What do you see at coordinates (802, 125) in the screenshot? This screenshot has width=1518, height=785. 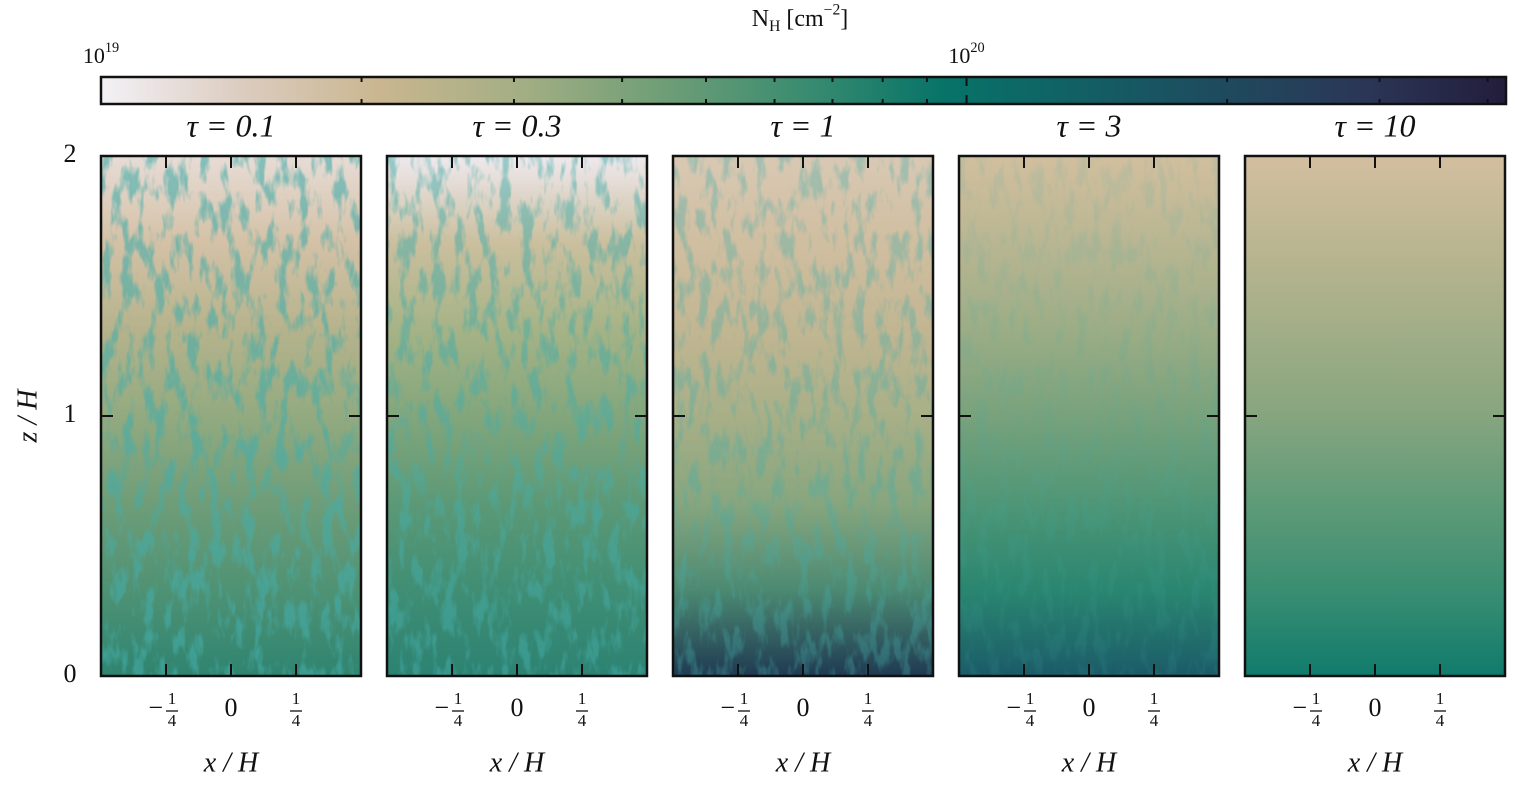 I see `panel-title: τ = 1` at bounding box center [802, 125].